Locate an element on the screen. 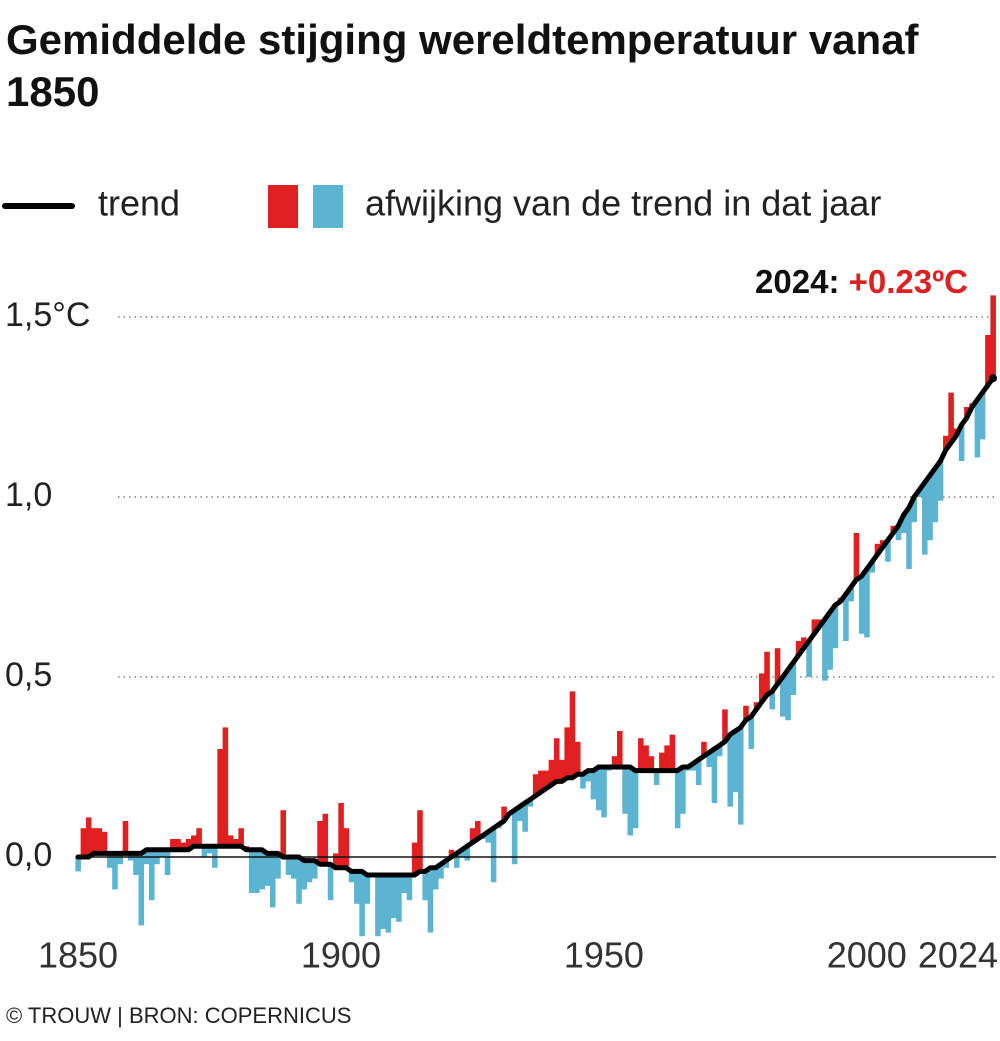  legend-label: trend is located at coordinates (139, 203).